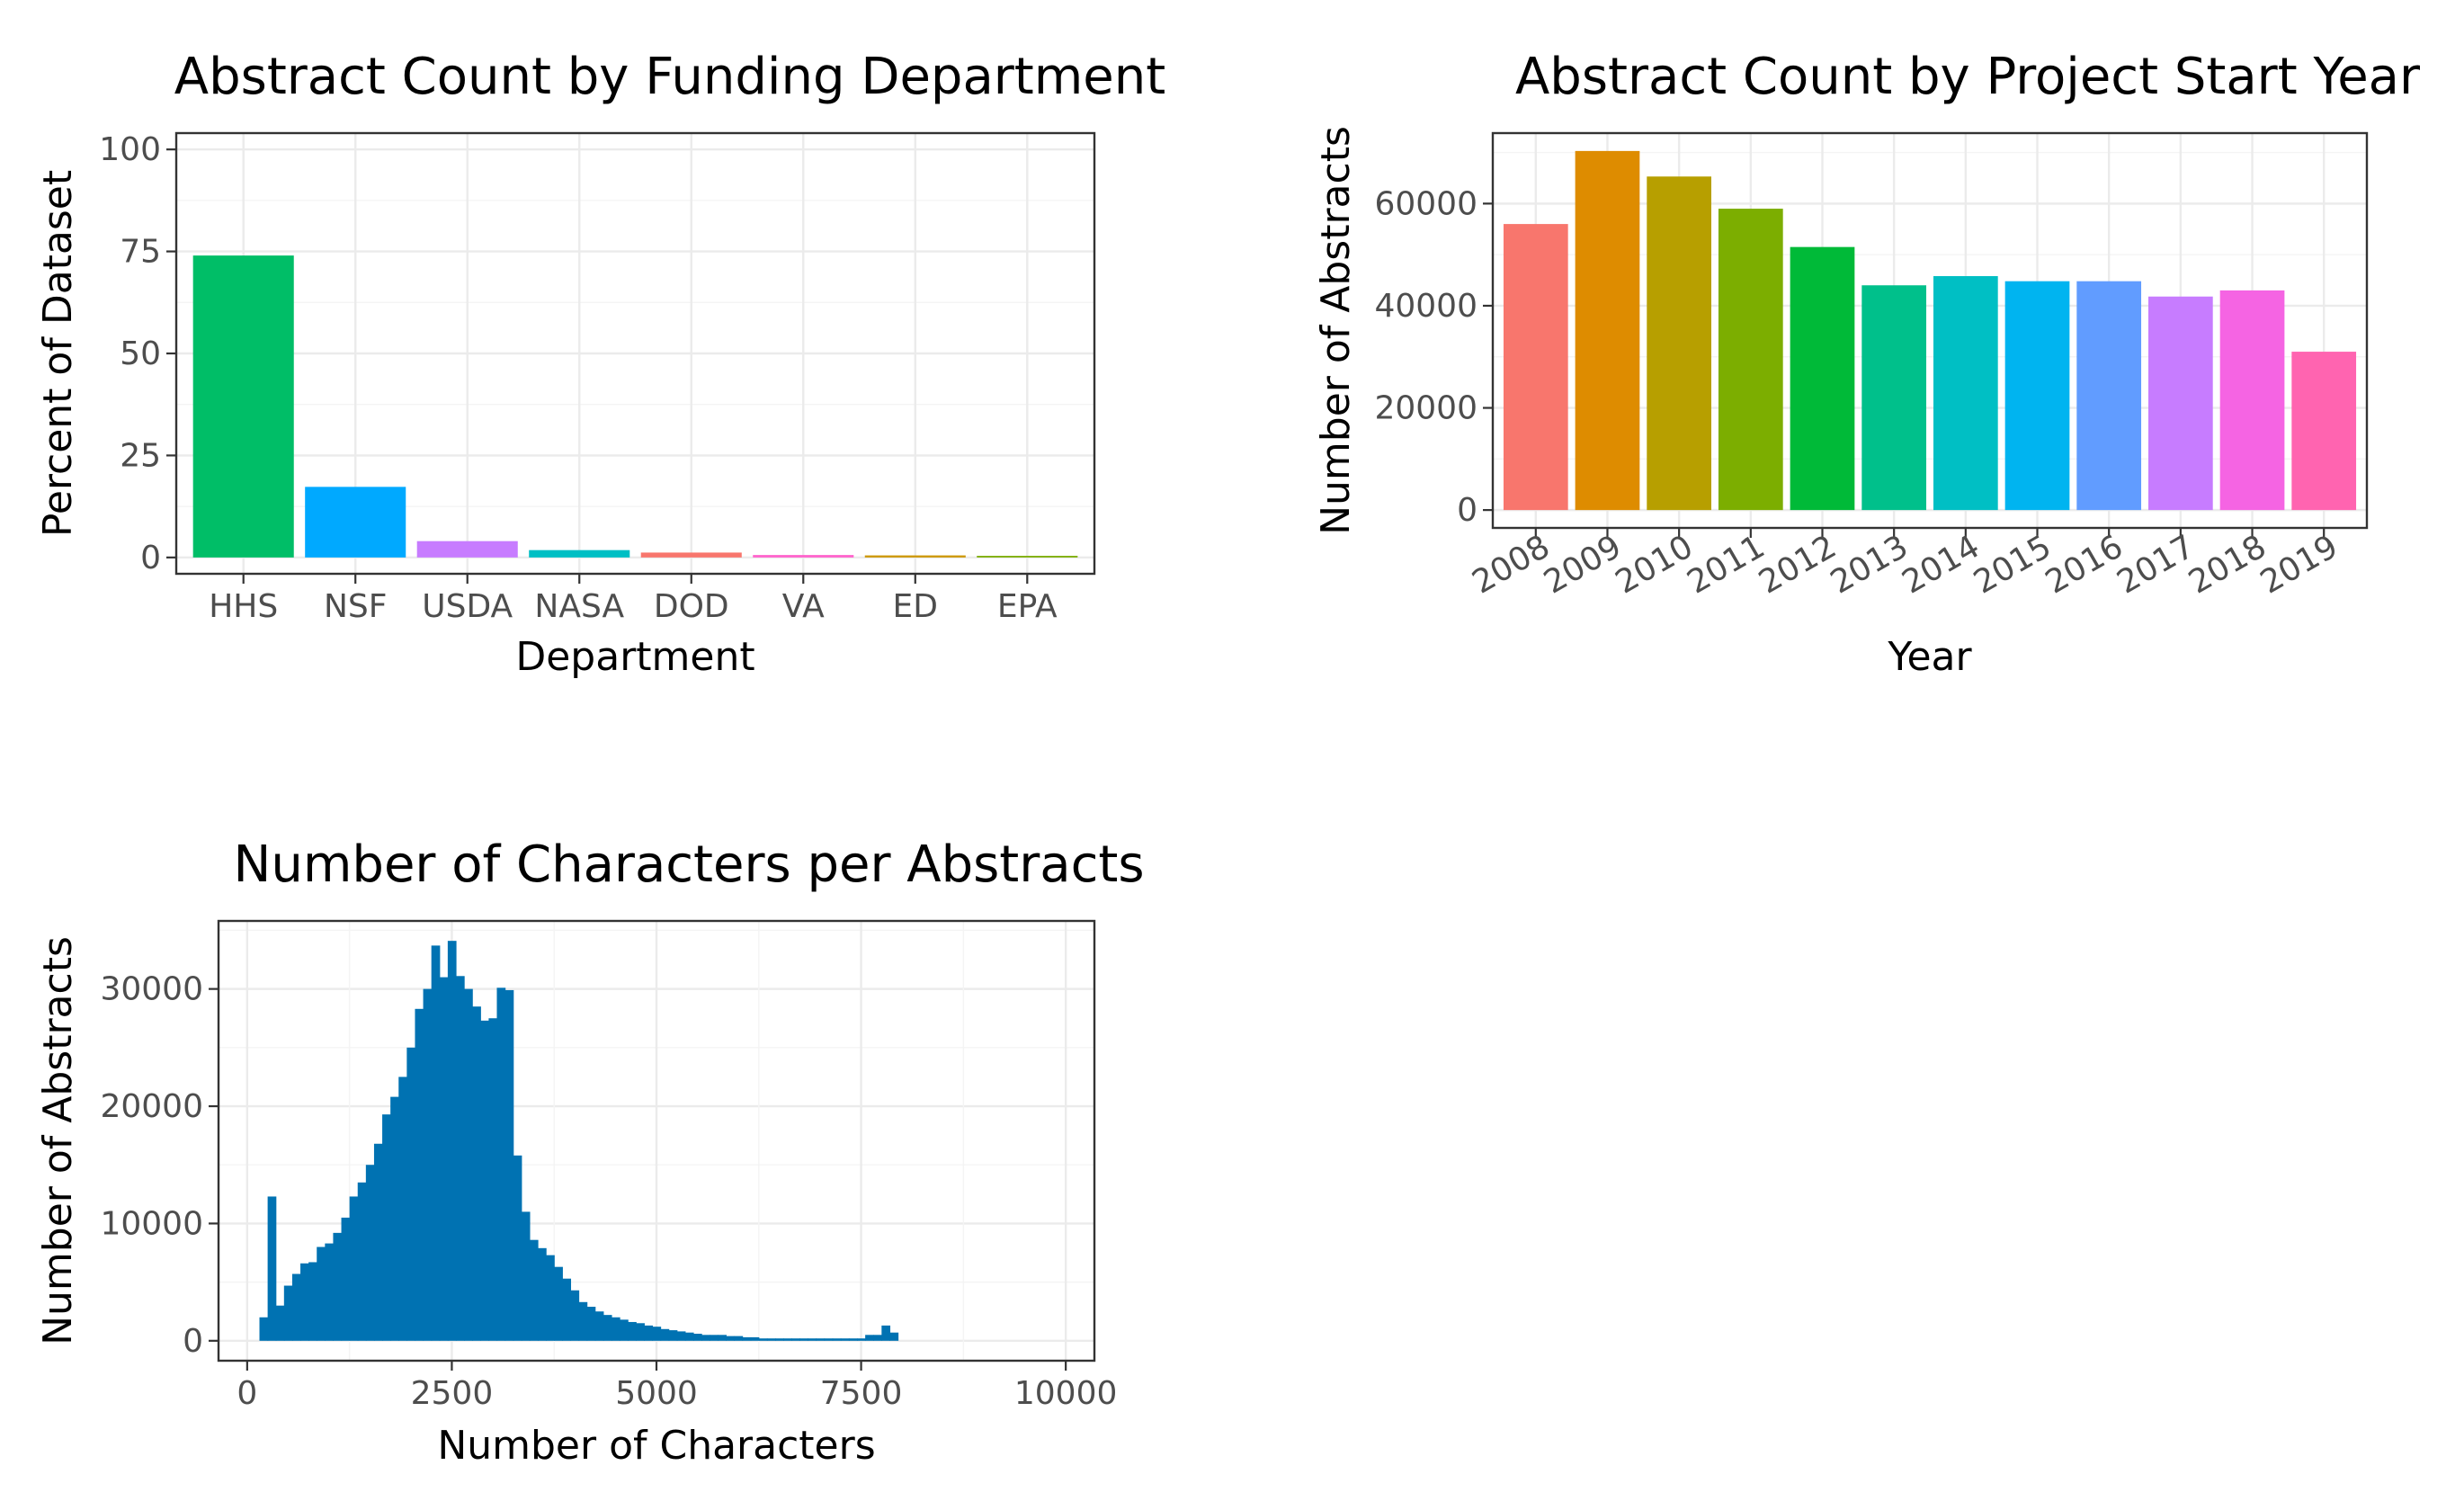  Describe the element at coordinates (2324, 432) in the screenshot. I see `bar-2019` at that location.